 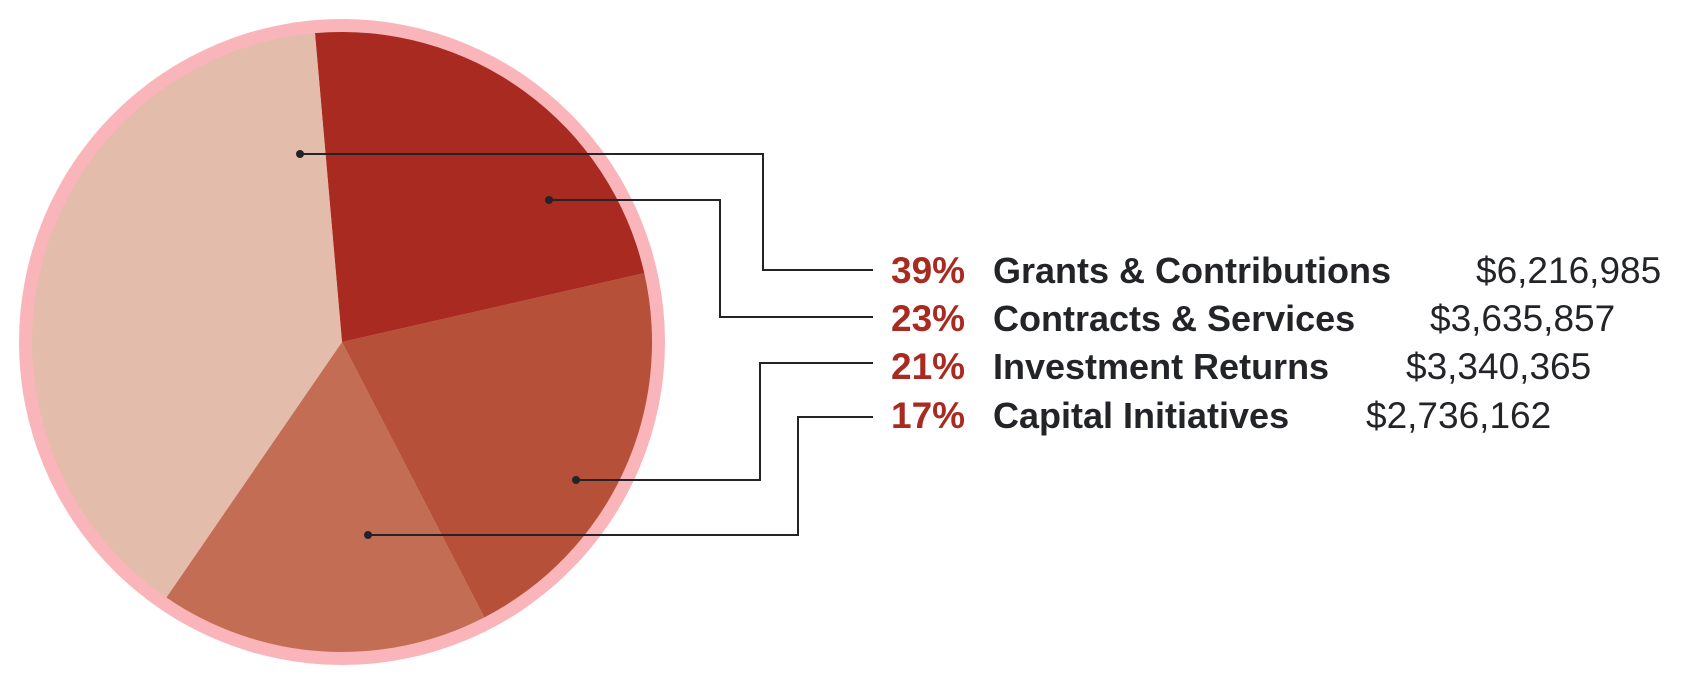 I want to click on pie-slice-investment-returns, so click(x=497, y=445).